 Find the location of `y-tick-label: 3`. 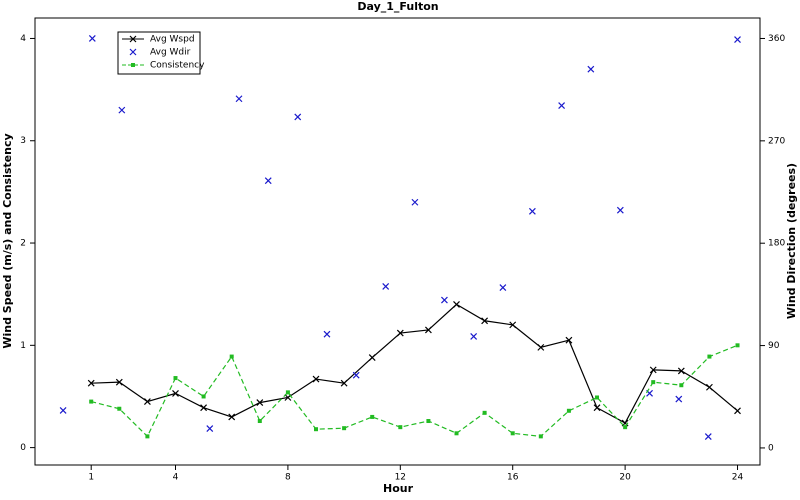

y-tick-label: 3 is located at coordinates (23, 141).